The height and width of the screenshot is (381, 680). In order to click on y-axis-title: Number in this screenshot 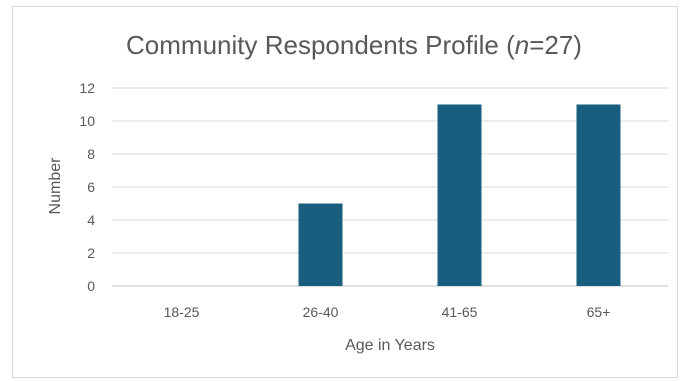, I will do `click(55, 186)`.